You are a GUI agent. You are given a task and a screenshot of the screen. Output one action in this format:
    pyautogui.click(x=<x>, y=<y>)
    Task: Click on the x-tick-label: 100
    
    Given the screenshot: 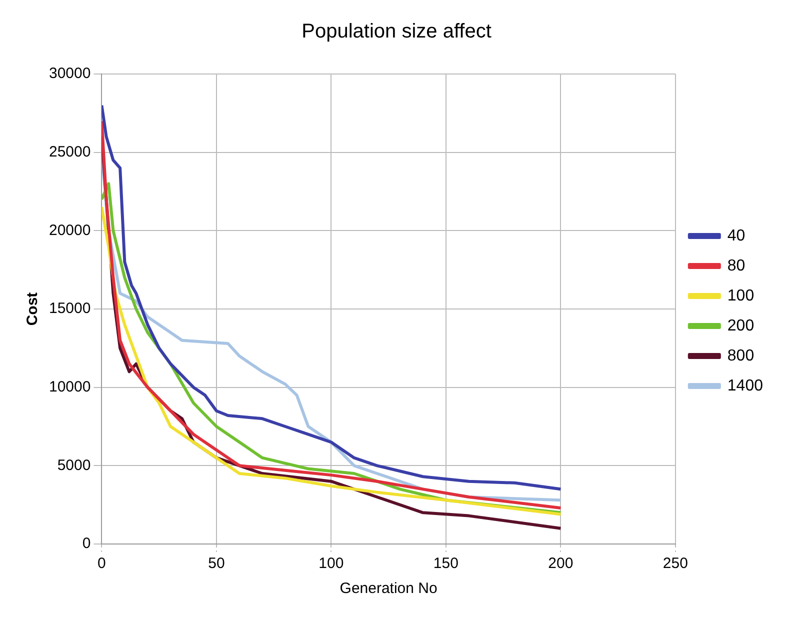 What is the action you would take?
    pyautogui.click(x=331, y=563)
    